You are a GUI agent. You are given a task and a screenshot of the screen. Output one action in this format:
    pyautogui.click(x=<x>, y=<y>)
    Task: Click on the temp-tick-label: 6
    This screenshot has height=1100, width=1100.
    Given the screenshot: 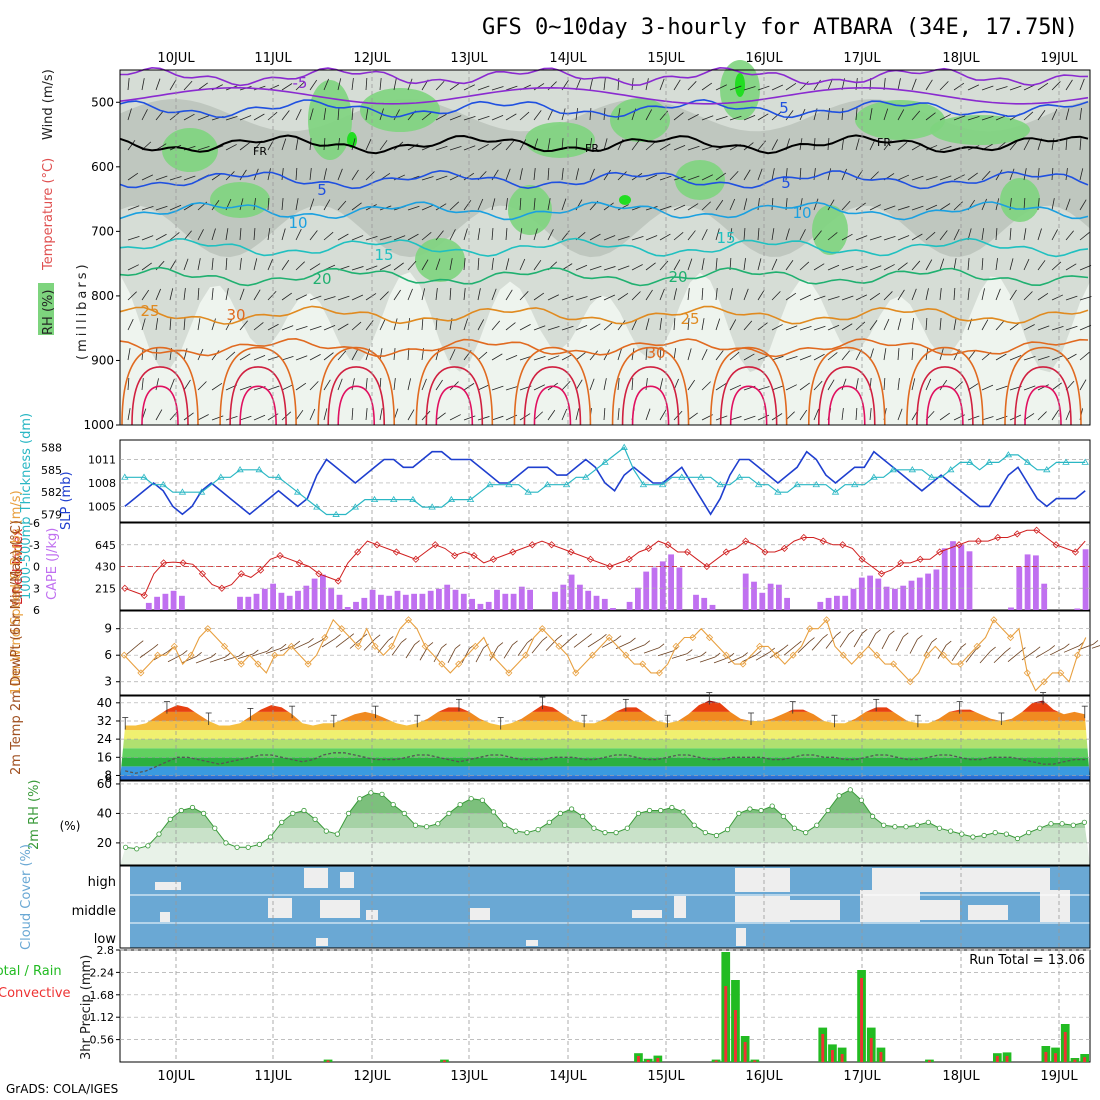 What is the action you would take?
    pyautogui.click(x=108, y=778)
    